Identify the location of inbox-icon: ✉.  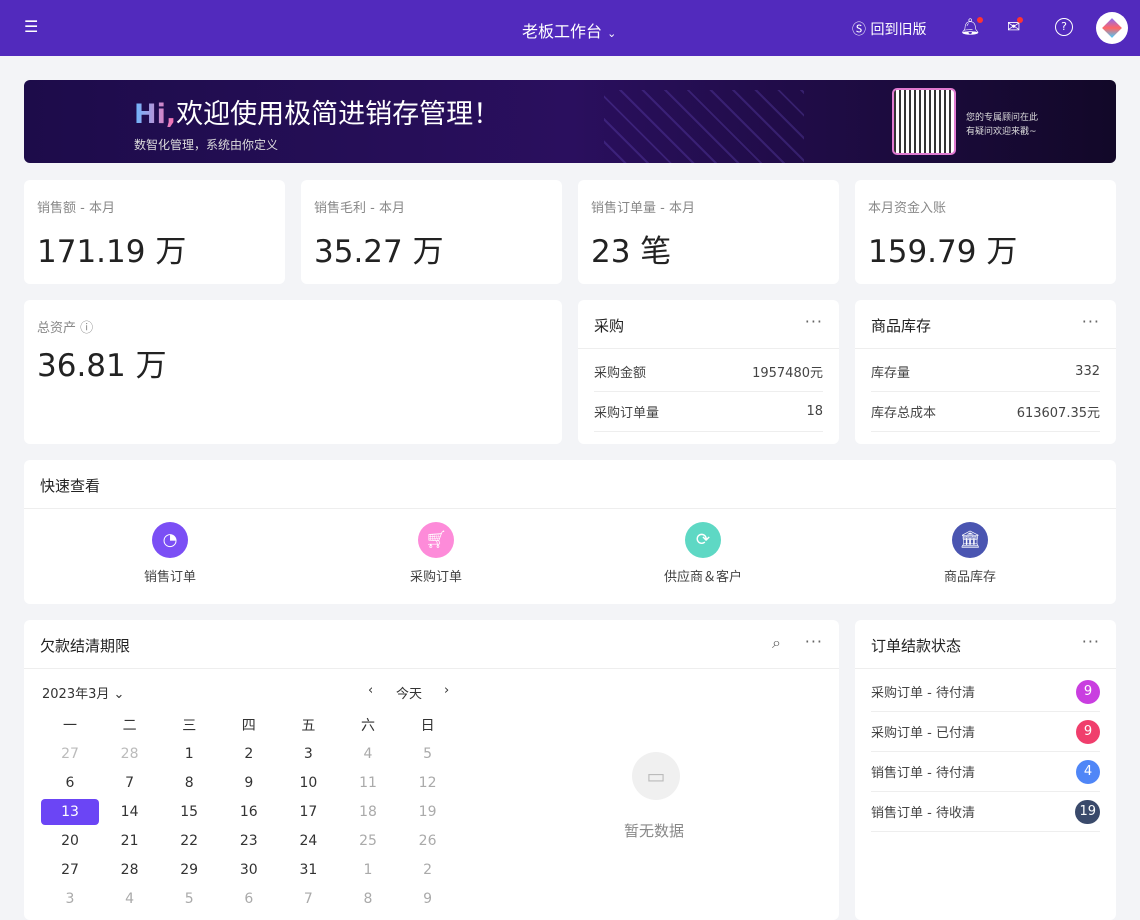
(1015, 26).